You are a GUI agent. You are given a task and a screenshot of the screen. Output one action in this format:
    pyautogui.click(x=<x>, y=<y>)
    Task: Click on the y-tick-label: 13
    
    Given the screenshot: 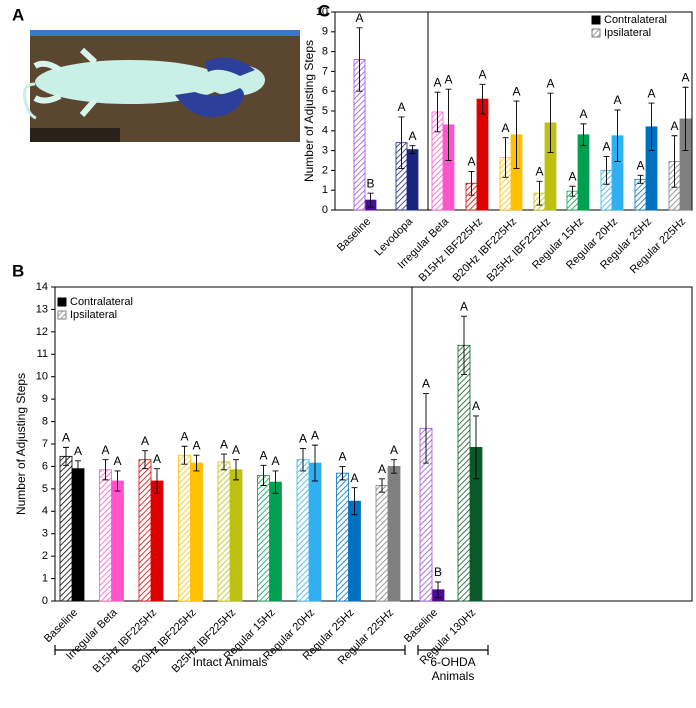 What is the action you would take?
    pyautogui.click(x=42, y=309)
    